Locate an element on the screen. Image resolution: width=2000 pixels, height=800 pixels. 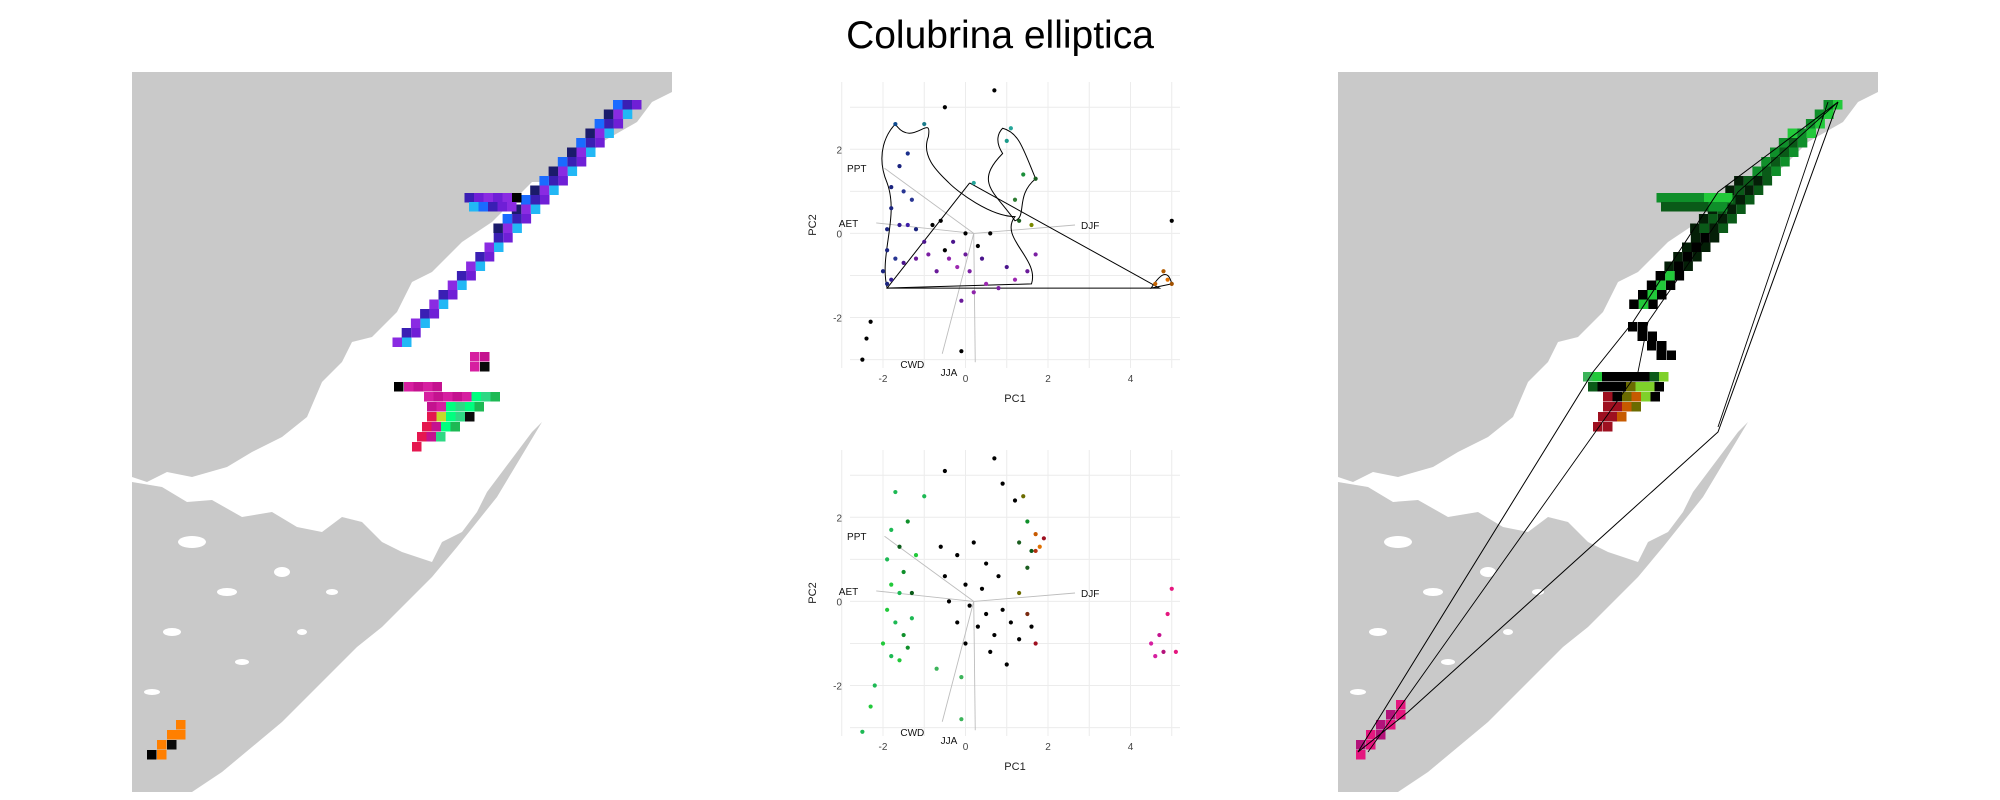
pca-plot-top: -2 0 2 4 -2 0 2 PC1 PC2 PPT AET DJF CWD JJA is located at coordinates (1000, 247).